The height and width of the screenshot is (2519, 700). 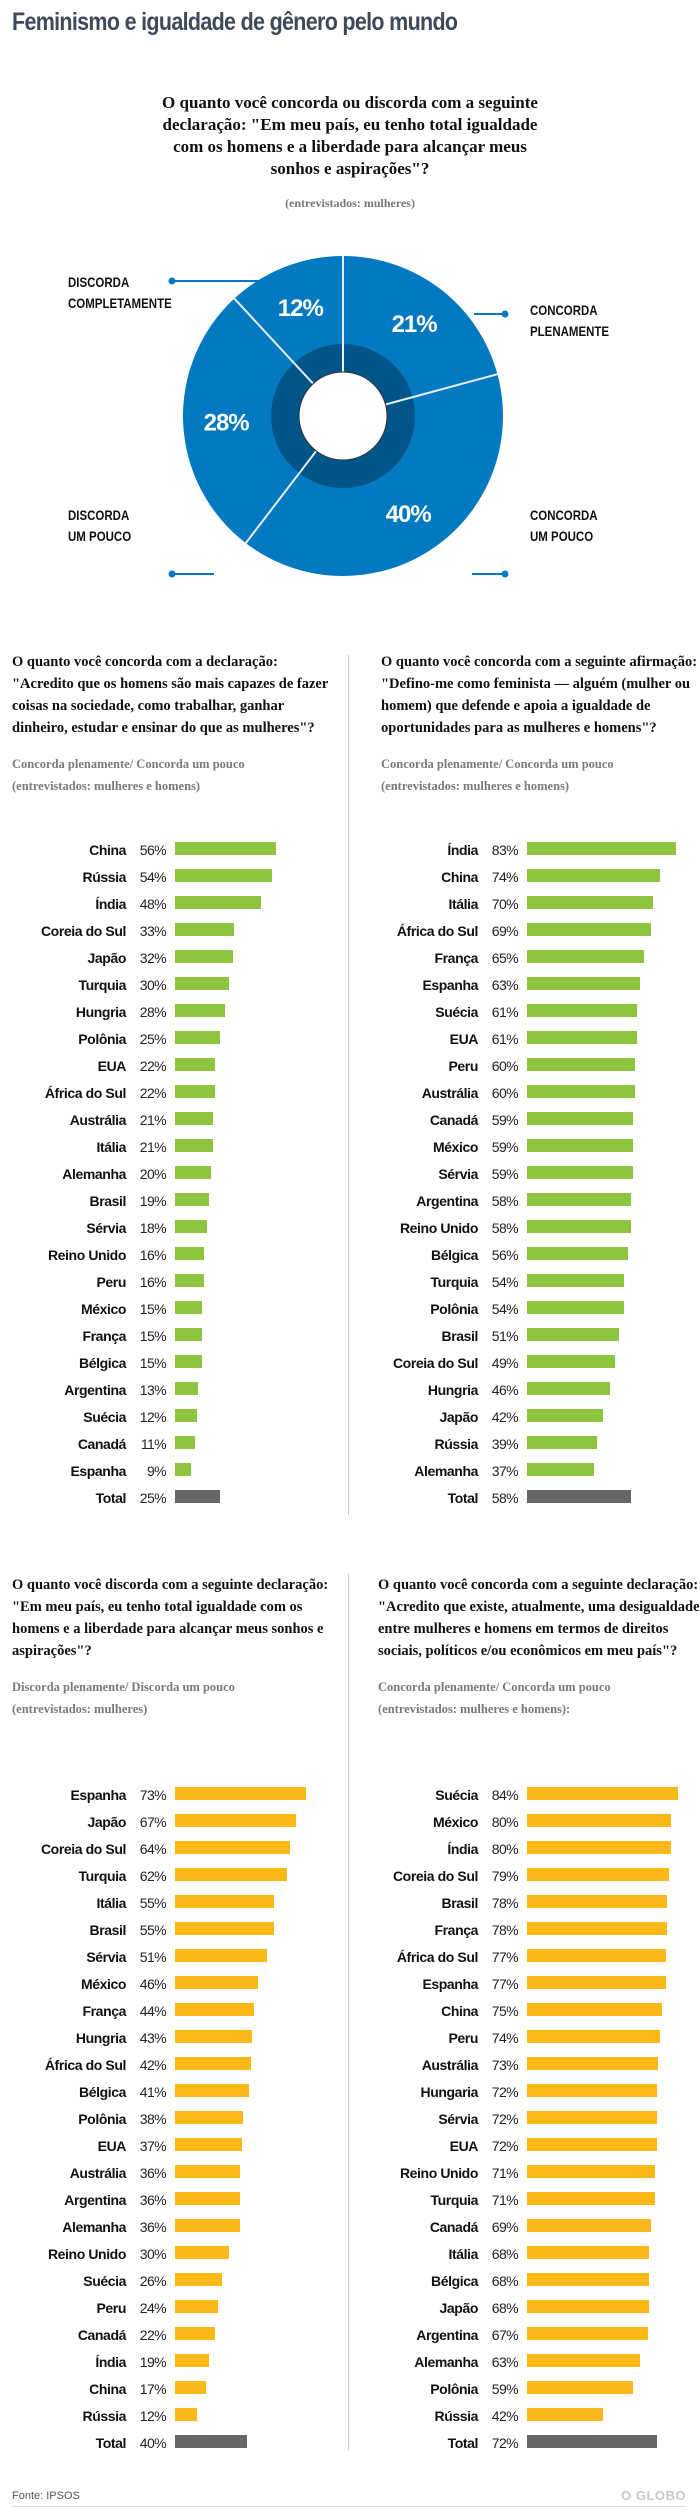 I want to click on category-label: Turquia, so click(x=102, y=1876).